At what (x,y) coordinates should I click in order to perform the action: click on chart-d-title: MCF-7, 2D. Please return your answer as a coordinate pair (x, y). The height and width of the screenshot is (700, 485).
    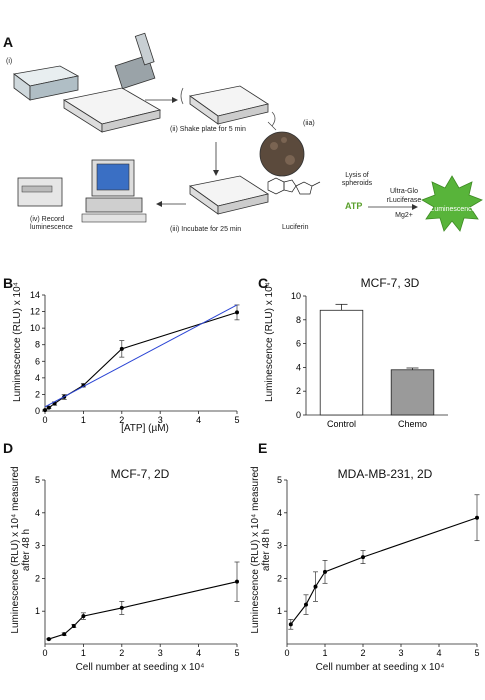
    Looking at the image, I should click on (140, 474).